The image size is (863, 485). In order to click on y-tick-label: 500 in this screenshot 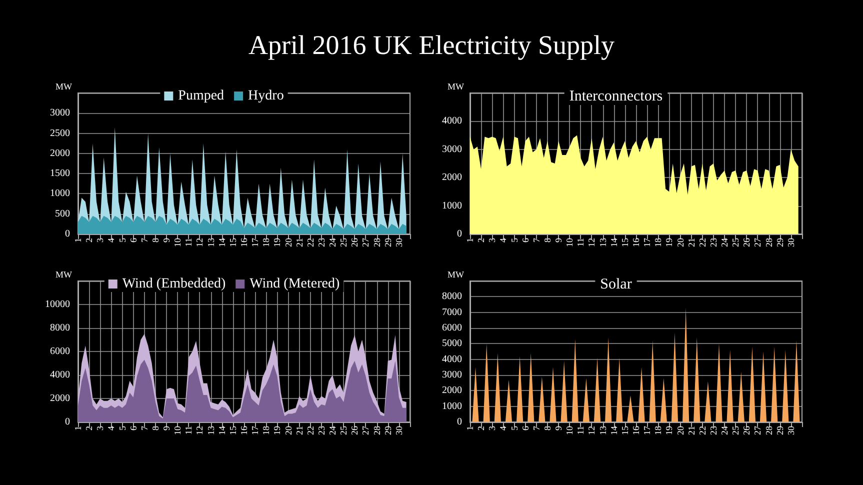, I will do `click(62, 214)`.